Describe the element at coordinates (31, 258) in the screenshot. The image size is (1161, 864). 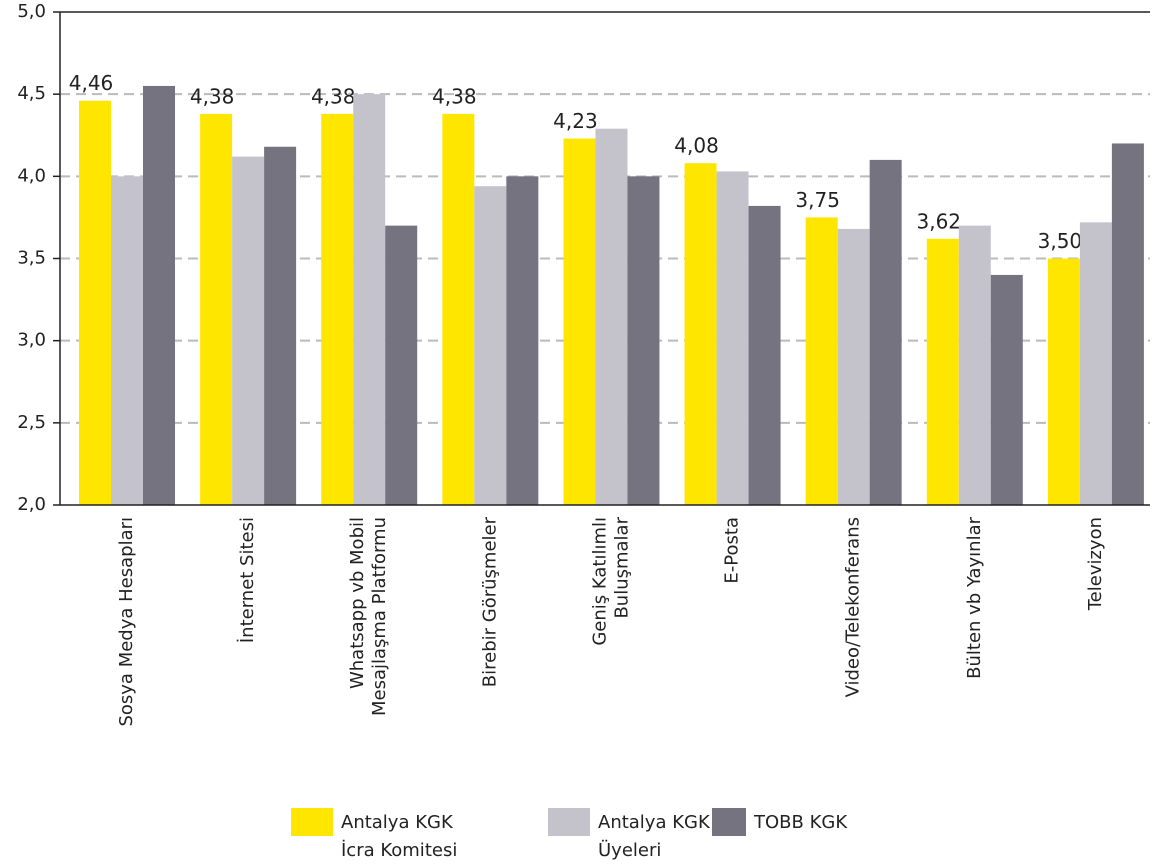
I see `y-tick-label: 3,5` at that location.